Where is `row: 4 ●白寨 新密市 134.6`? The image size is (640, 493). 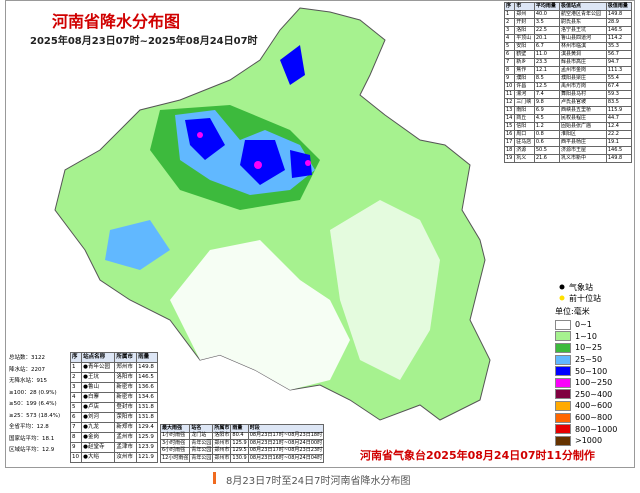 row: 4 ●白寨 新密市 134.6 is located at coordinates (113, 397).